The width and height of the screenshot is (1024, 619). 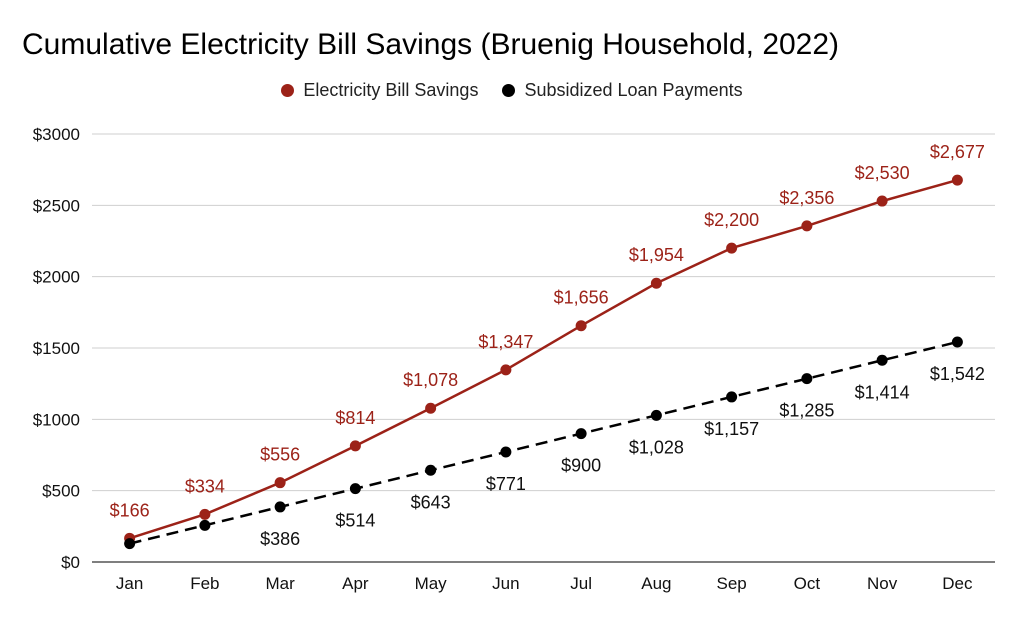 I want to click on data-label-subsidized-loan-payments: $1,414, so click(x=882, y=392).